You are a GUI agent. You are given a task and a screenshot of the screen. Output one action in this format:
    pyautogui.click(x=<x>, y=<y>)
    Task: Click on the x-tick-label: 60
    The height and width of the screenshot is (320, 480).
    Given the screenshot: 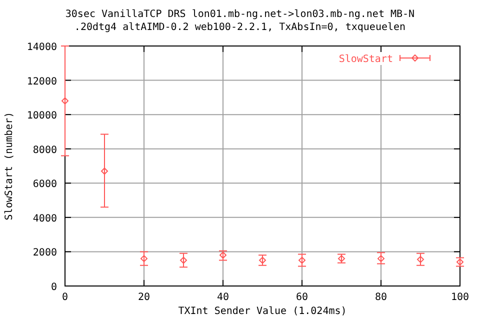 What is the action you would take?
    pyautogui.click(x=302, y=297)
    